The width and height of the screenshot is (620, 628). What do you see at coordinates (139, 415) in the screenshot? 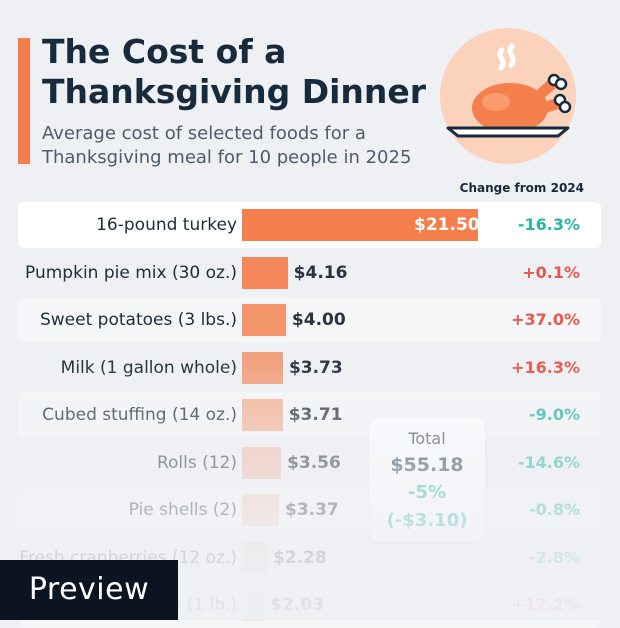
I see `category-label: Cubed stuffing (14 oz.)` at bounding box center [139, 415].